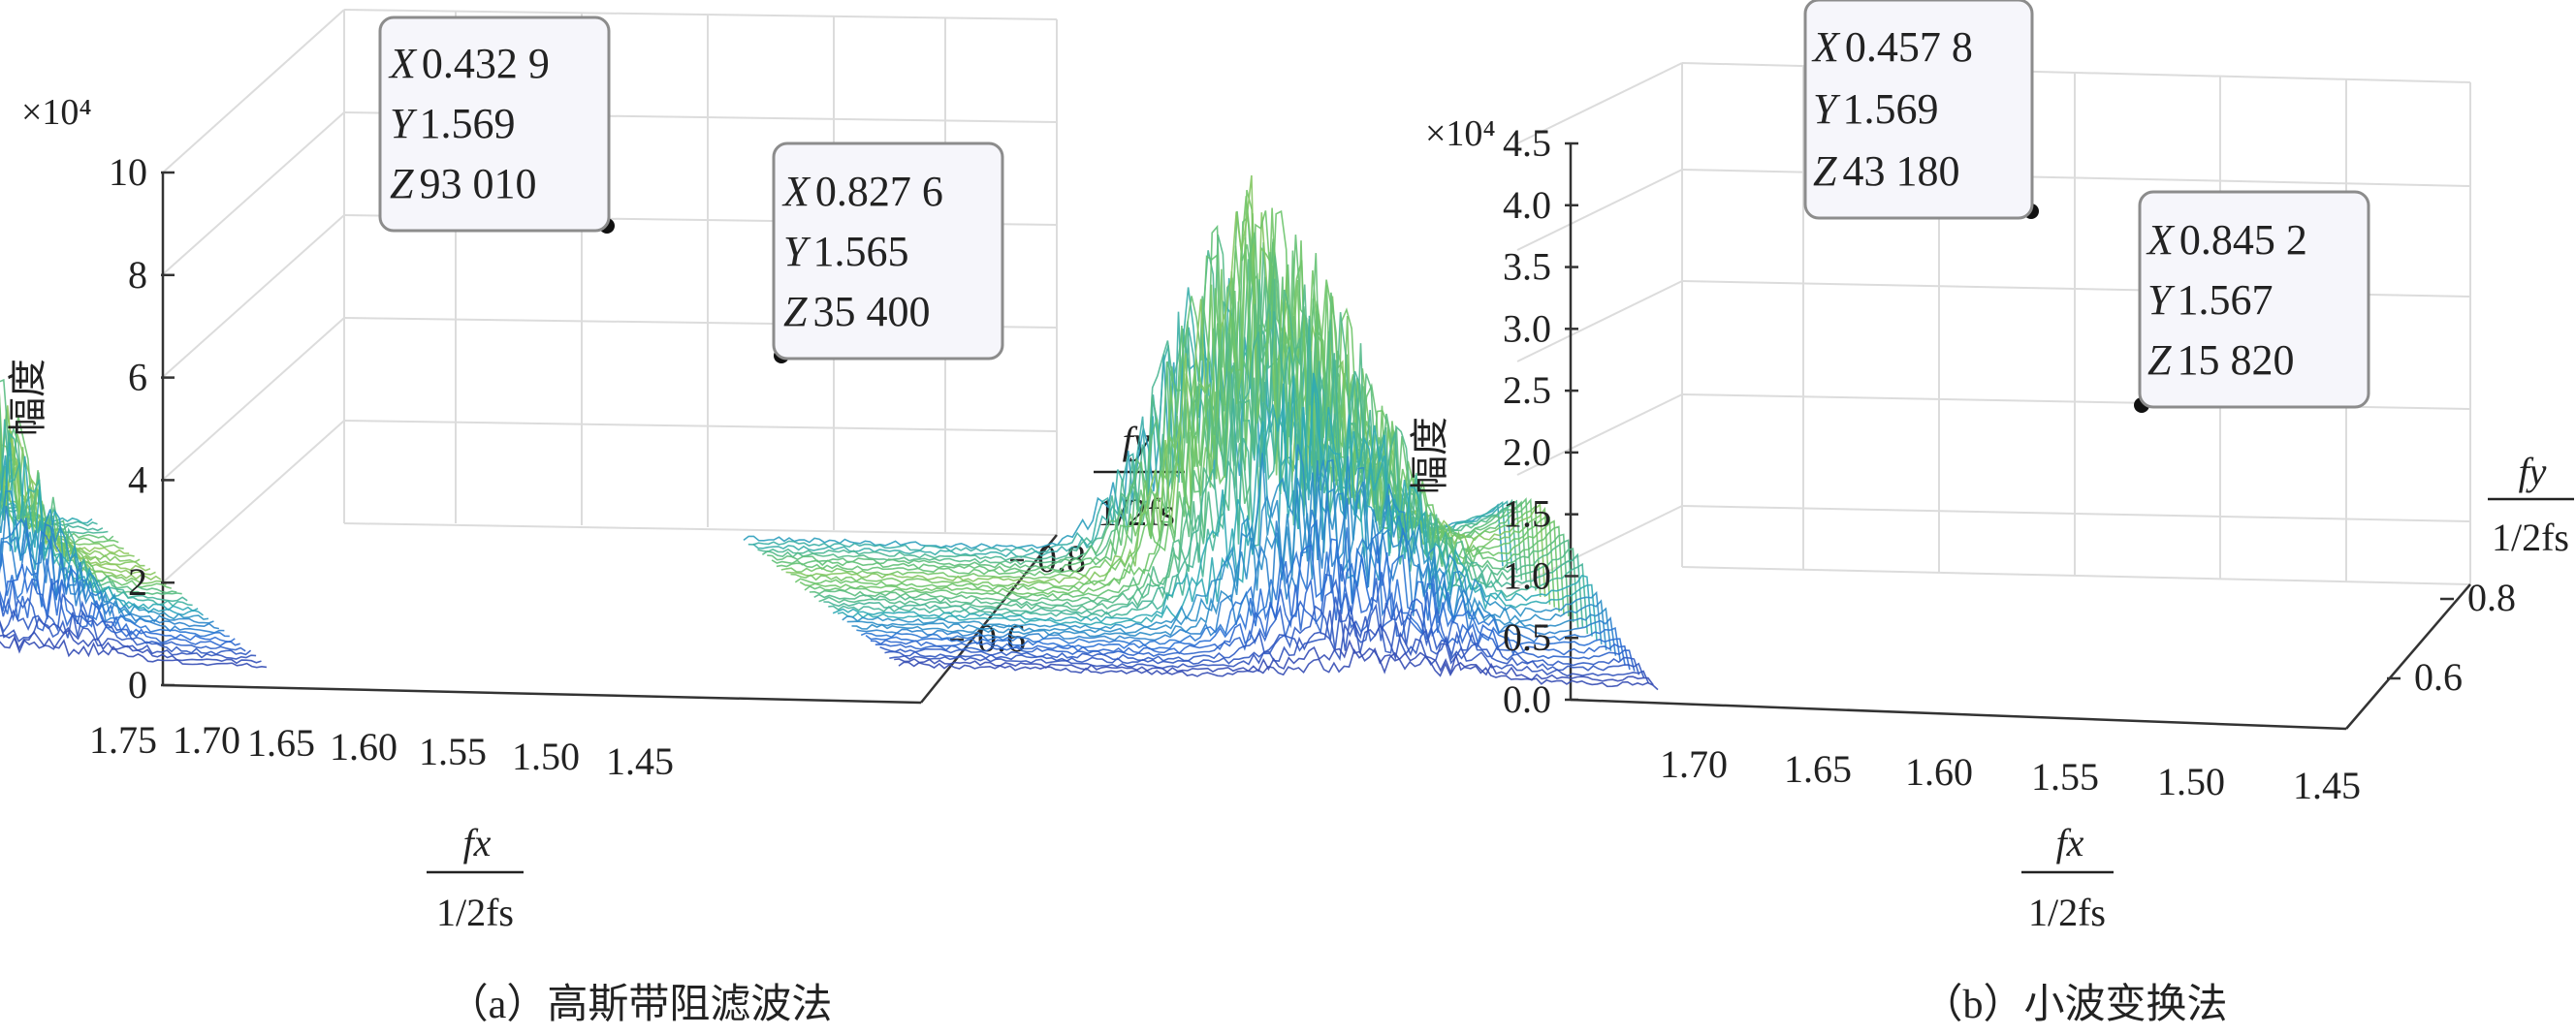 The height and width of the screenshot is (1036, 2576). I want to click on chart-b-fx-denominator: 1/2fs, so click(2067, 912).